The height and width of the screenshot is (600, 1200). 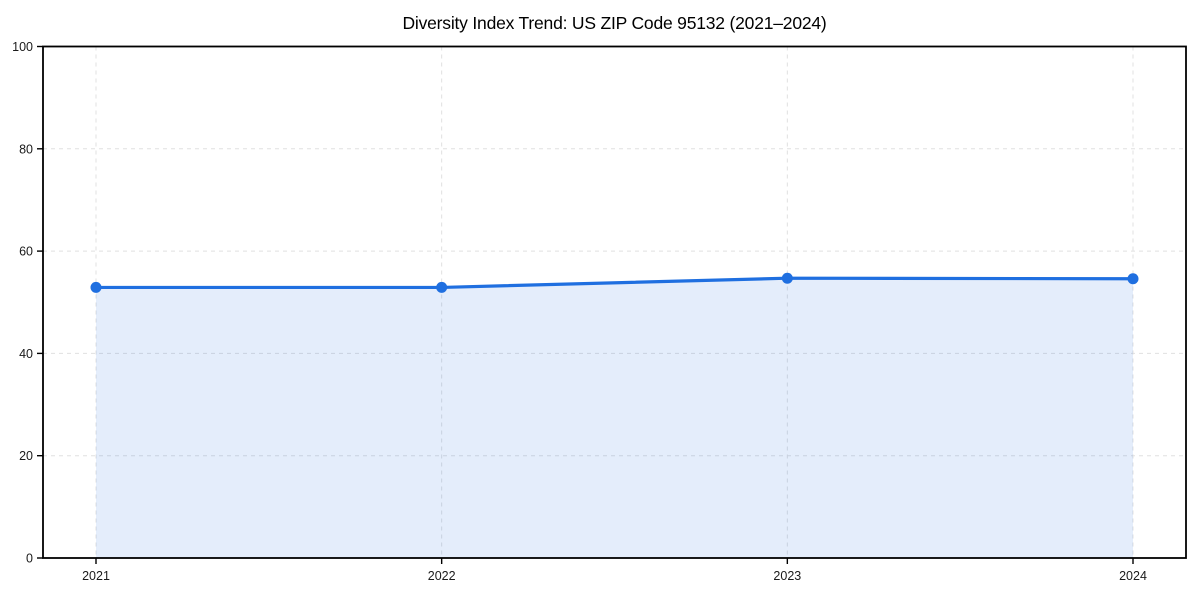 I want to click on y-tick-label: 80, so click(x=26, y=149).